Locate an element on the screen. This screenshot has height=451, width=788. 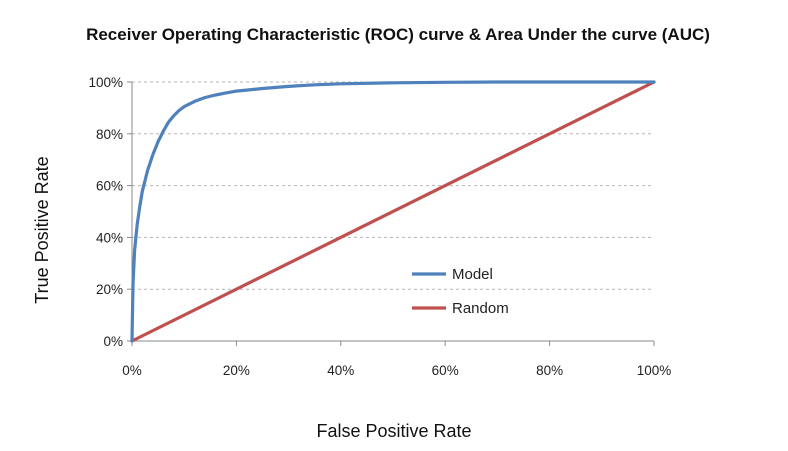
y-tick-label: 20% is located at coordinates (109, 289).